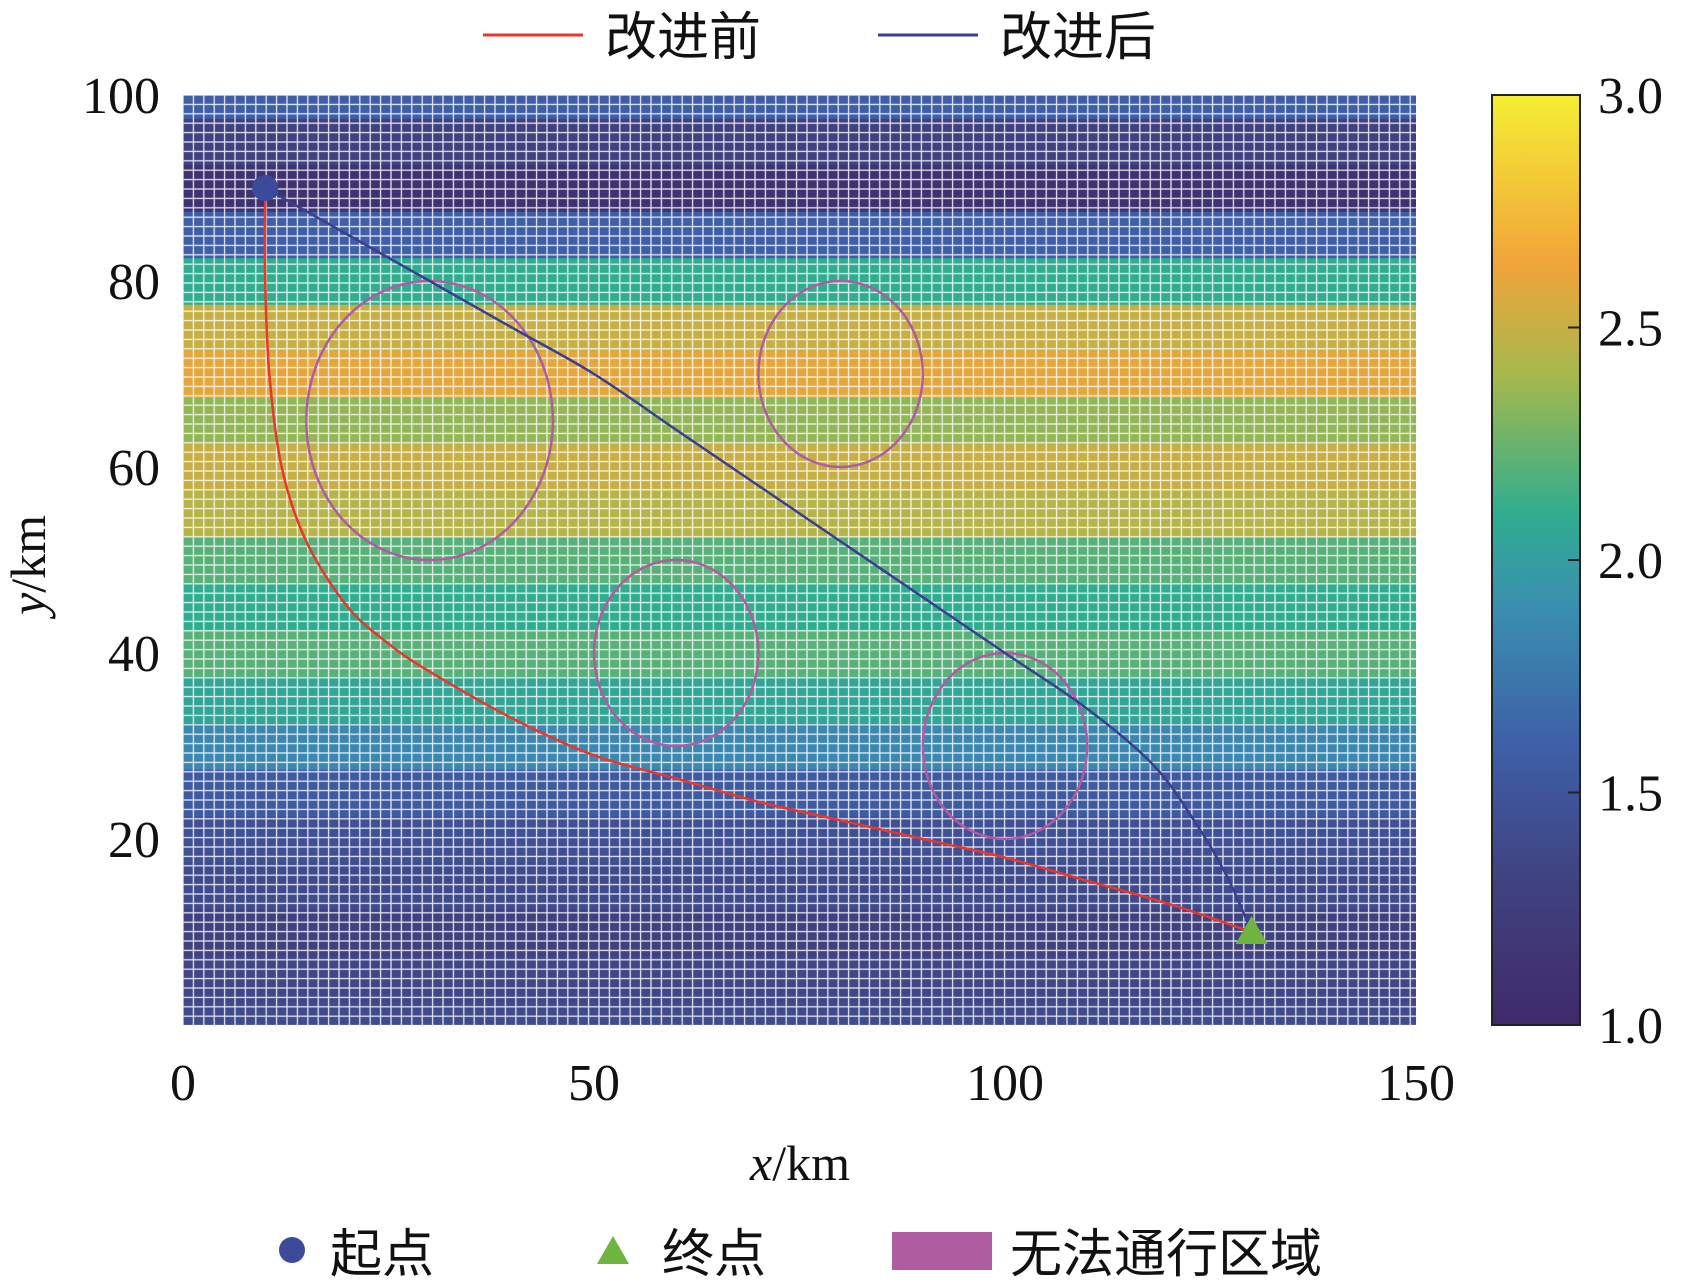  What do you see at coordinates (819, 38) in the screenshot?
I see `legend-top: 改进前 改进后` at bounding box center [819, 38].